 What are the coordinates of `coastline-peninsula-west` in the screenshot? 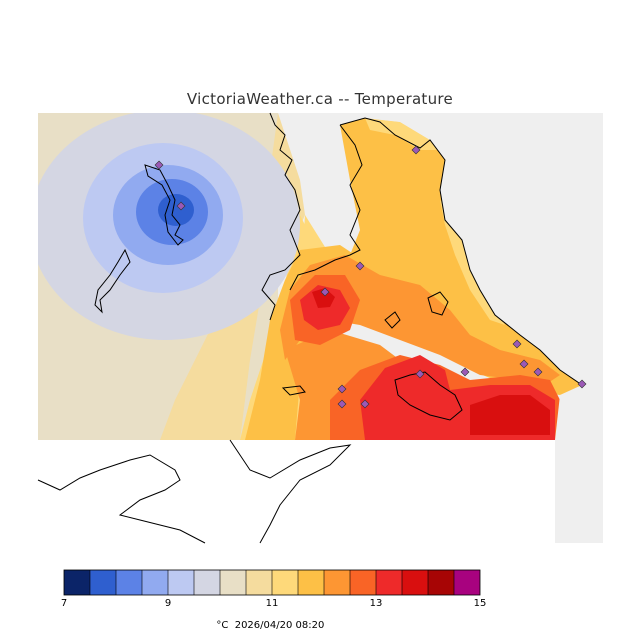 It's located at (326, 207).